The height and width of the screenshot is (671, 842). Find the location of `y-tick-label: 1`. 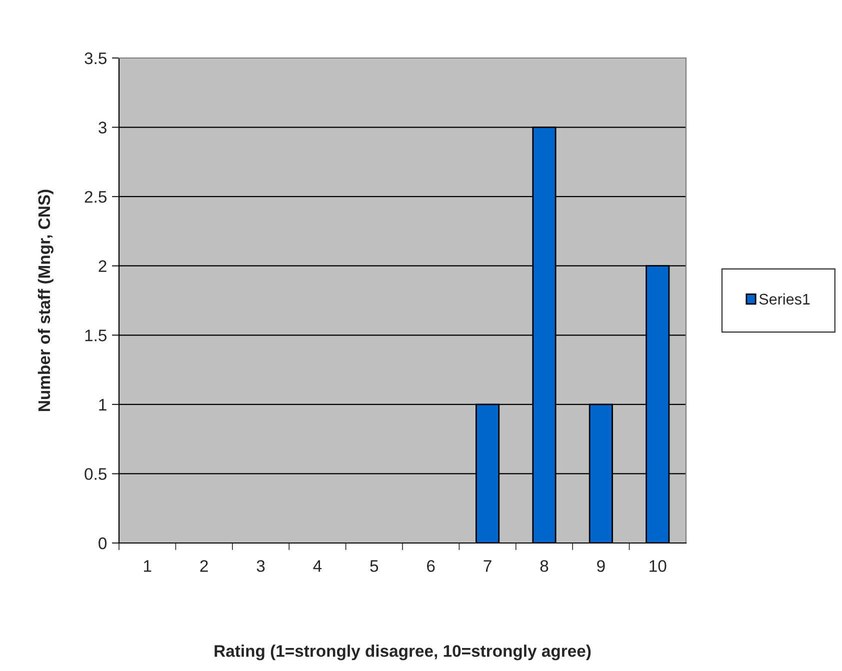

y-tick-label: 1 is located at coordinates (102, 404).